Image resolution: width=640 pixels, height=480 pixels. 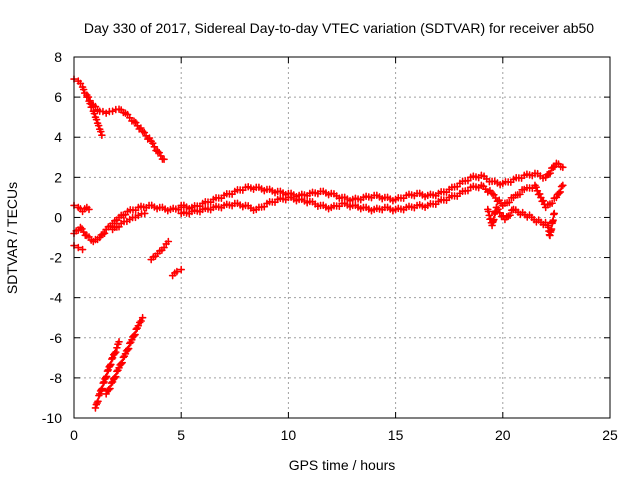 What do you see at coordinates (58, 217) in the screenshot?
I see `y-tick-label: 0` at bounding box center [58, 217].